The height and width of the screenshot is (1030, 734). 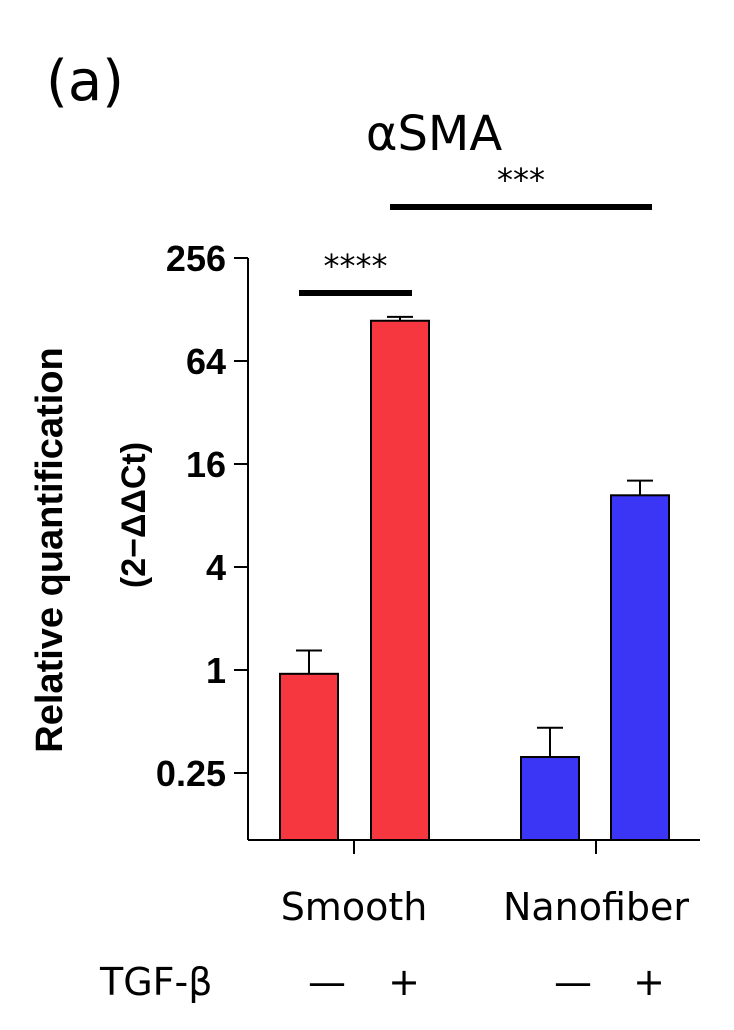 I want to click on x-axis, so click(x=474, y=846).